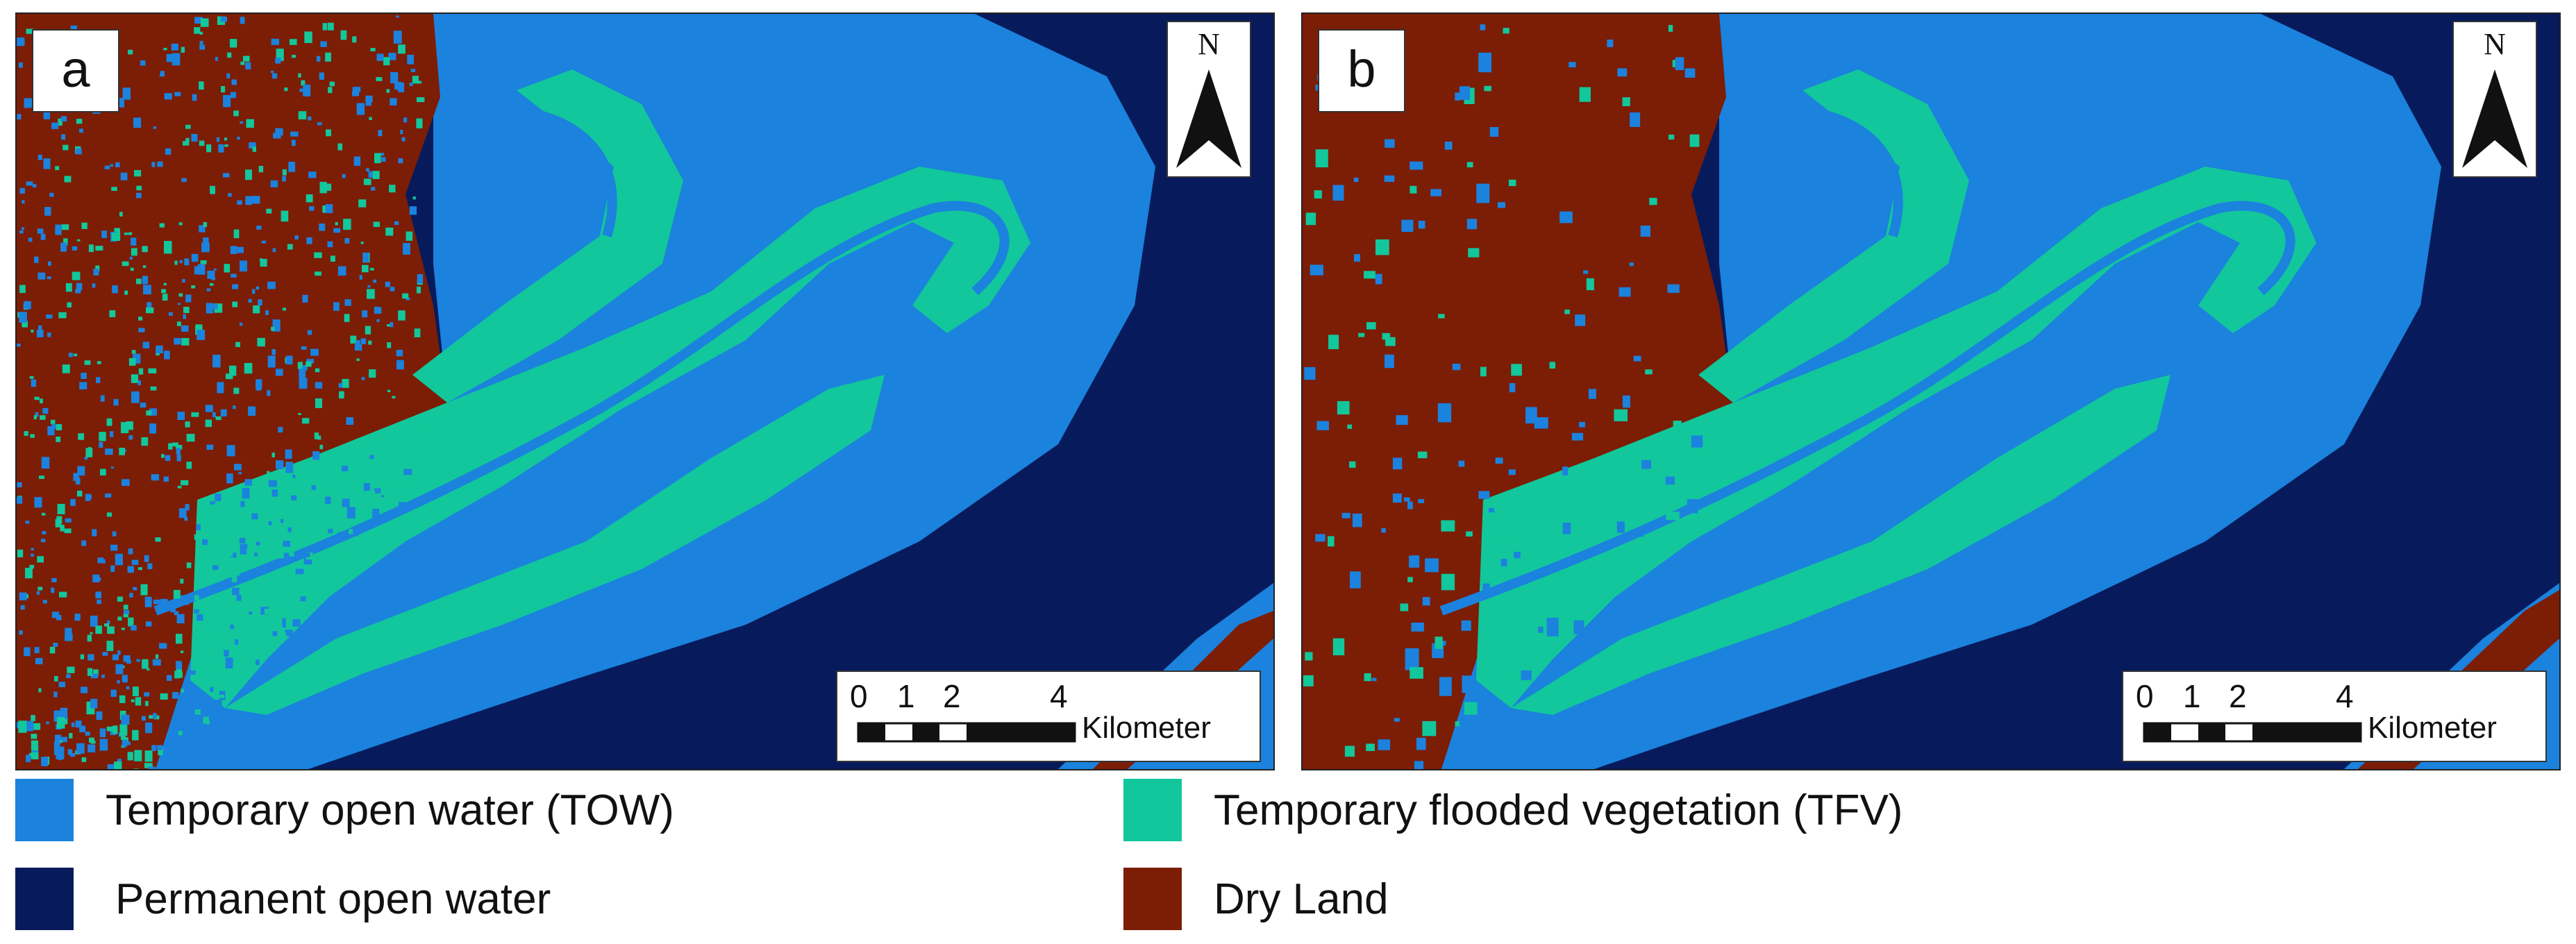 This screenshot has width=2576, height=944. I want to click on urban-water-speckles, so click(221, 392).